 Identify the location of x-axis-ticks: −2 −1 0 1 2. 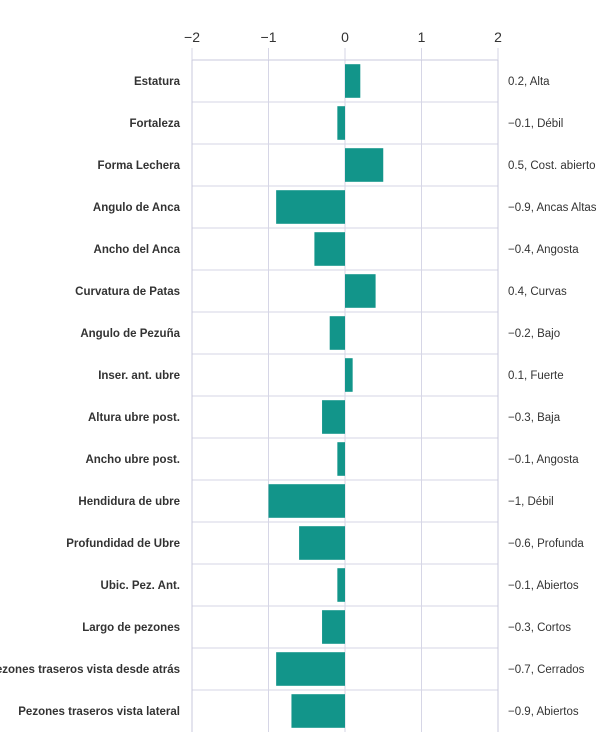
(343, 44).